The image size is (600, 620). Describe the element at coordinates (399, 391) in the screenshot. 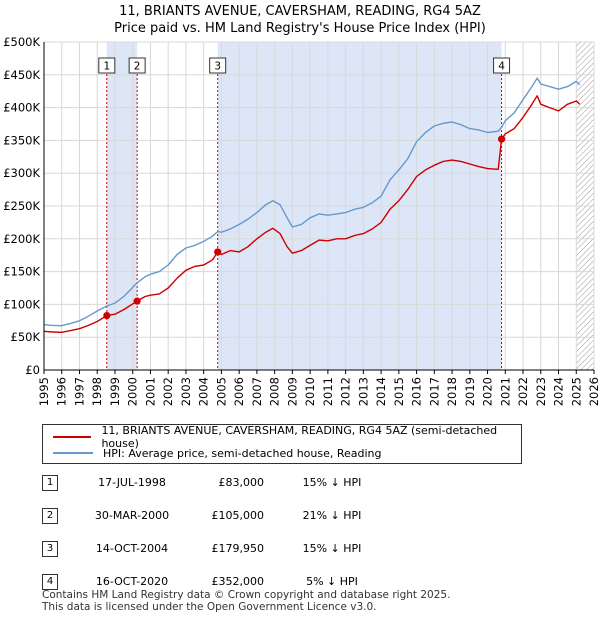

I see `x-tick-label: 2015` at that location.